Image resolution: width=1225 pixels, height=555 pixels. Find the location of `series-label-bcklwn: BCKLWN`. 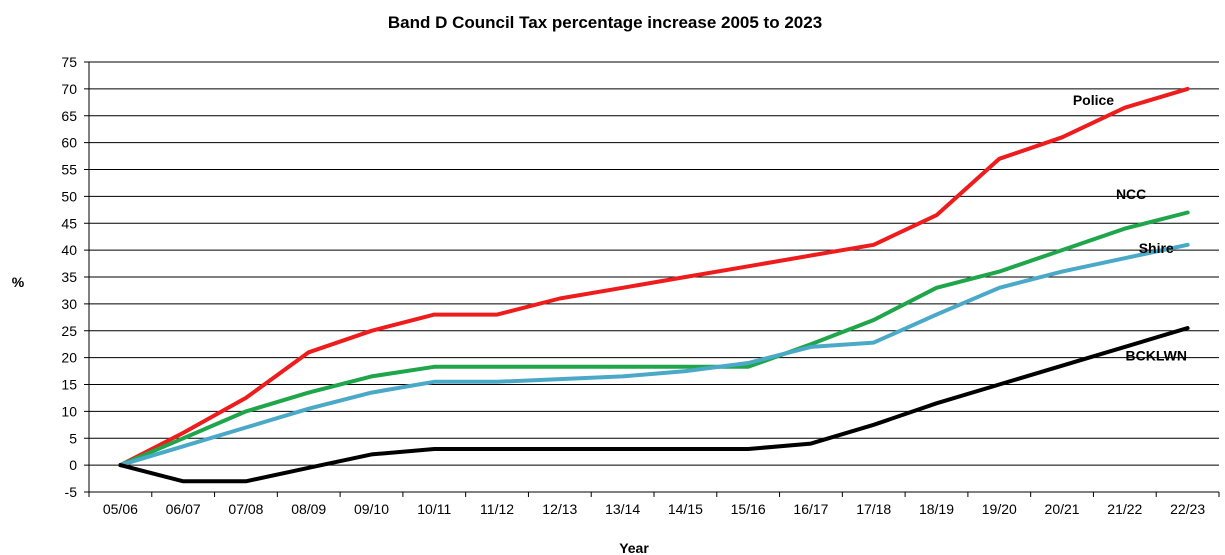

series-label-bcklwn: BCKLWN is located at coordinates (1156, 355).